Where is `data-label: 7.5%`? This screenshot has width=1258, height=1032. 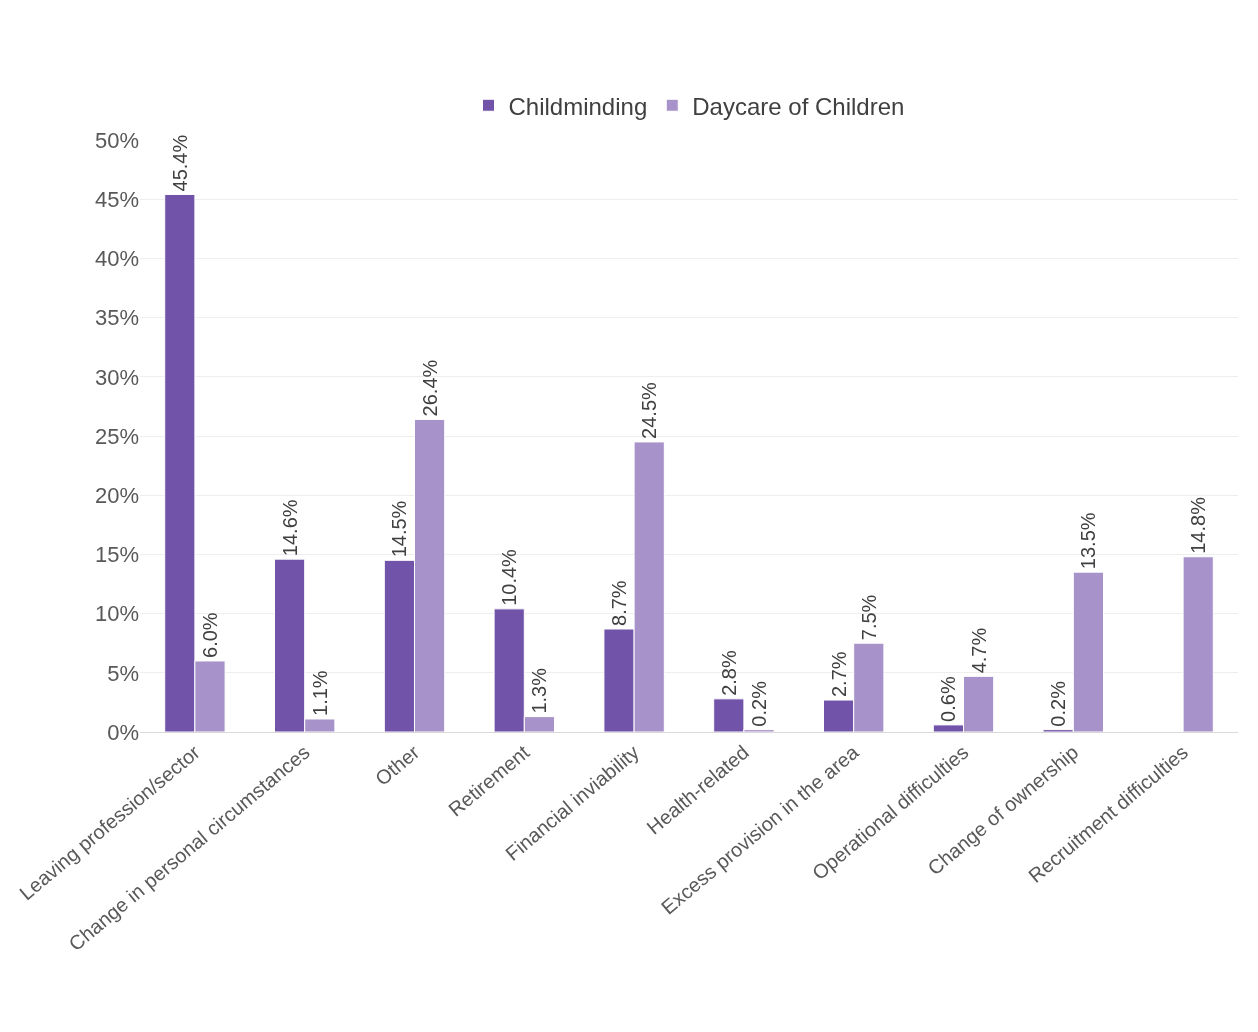
data-label: 7.5% is located at coordinates (868, 617).